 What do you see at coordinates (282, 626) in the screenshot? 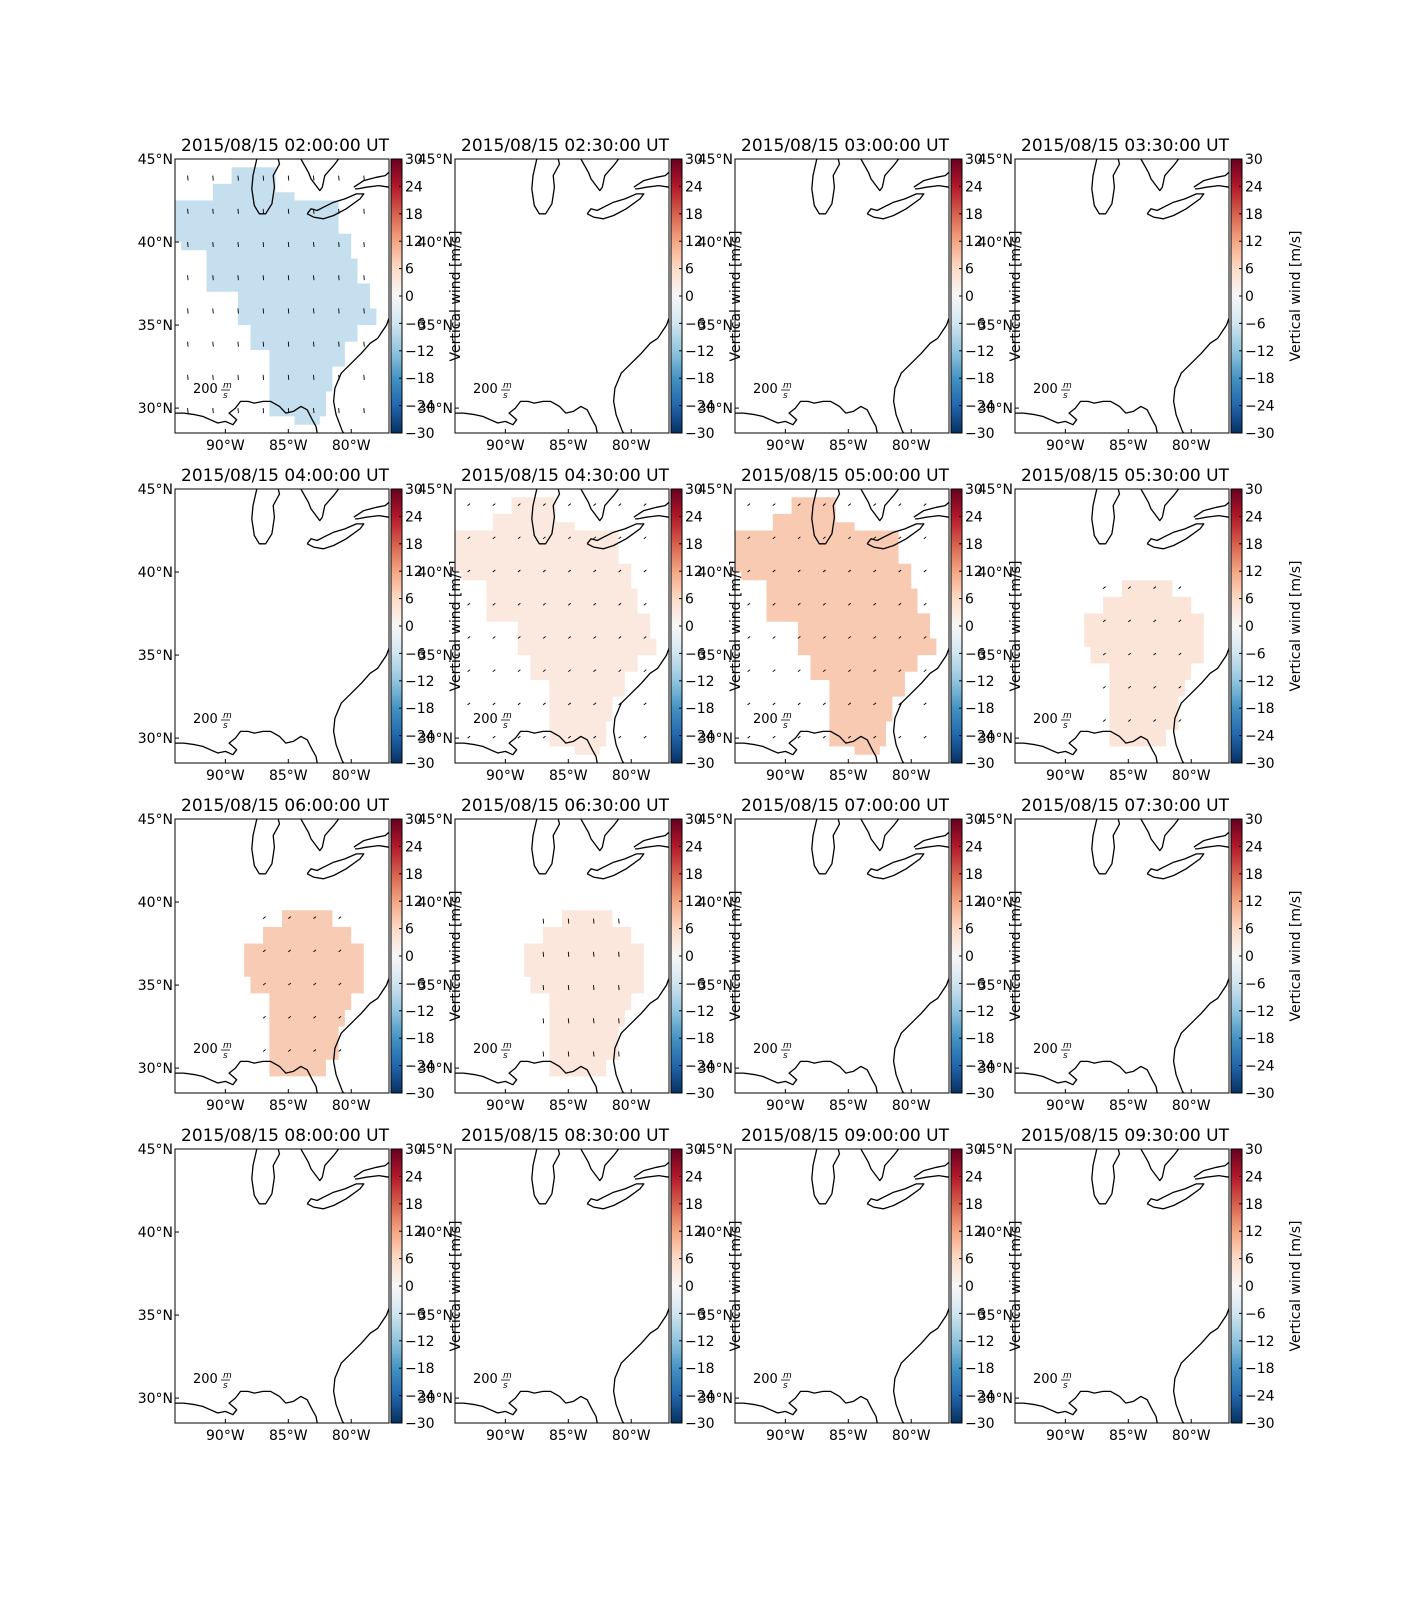
I see `map-area` at bounding box center [282, 626].